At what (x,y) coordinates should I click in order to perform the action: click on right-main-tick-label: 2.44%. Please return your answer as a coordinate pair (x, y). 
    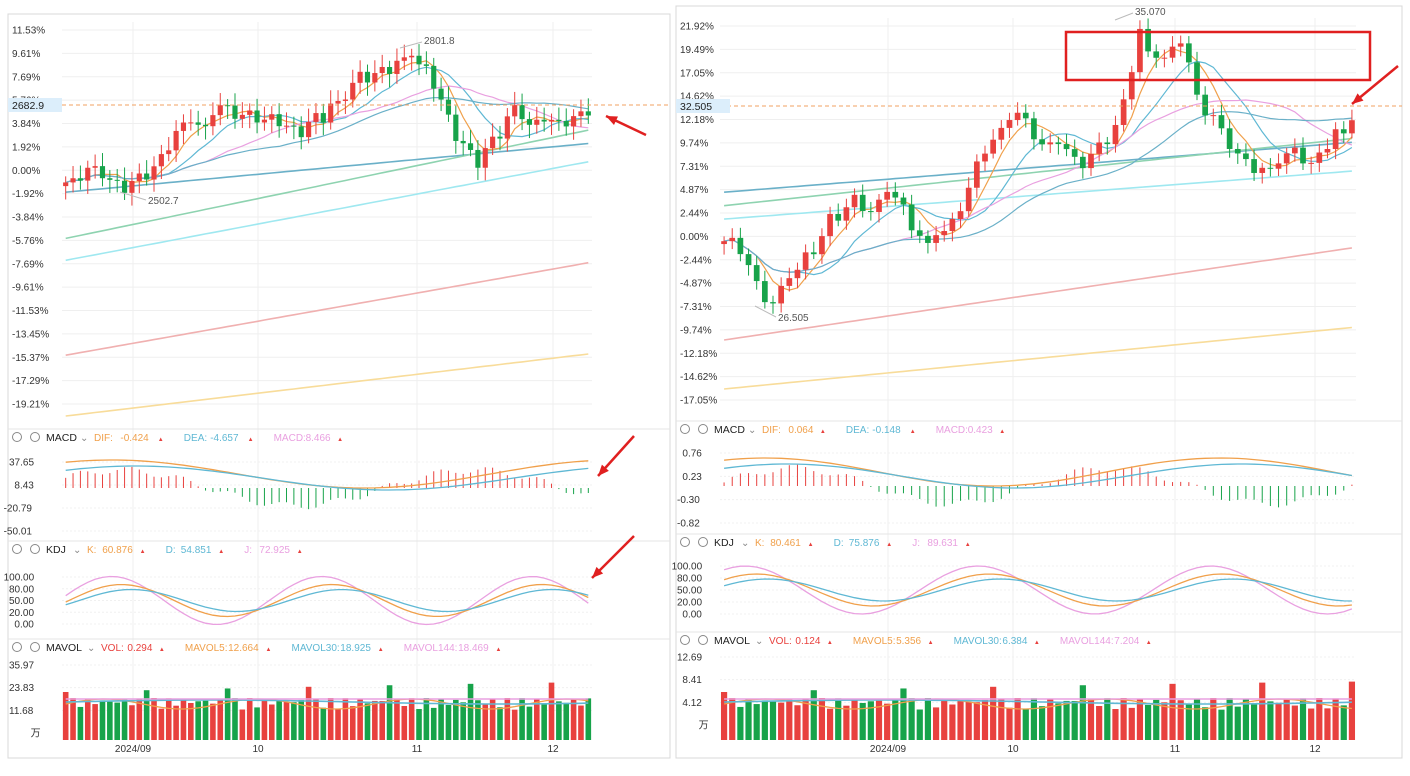
    Looking at the image, I should click on (694, 214).